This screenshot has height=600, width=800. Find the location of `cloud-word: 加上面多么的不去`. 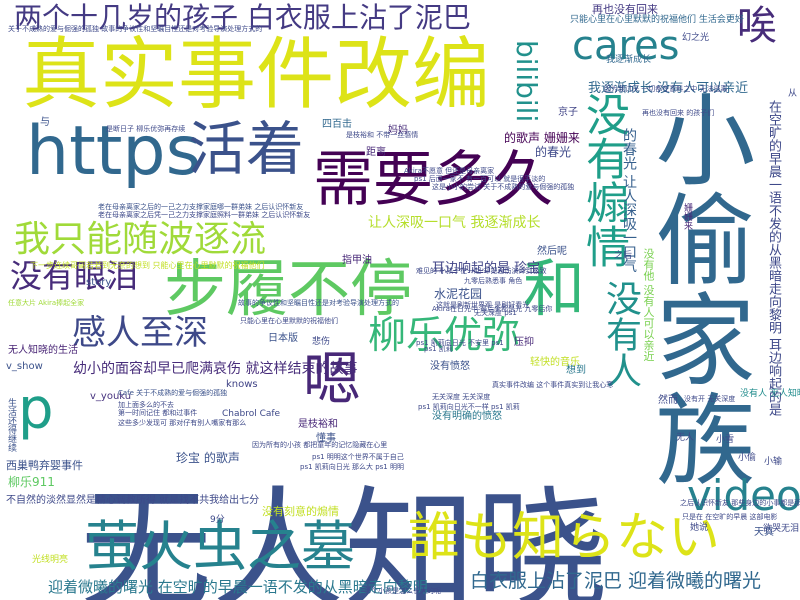

cloud-word: 加上面多么的不去 is located at coordinates (146, 405).